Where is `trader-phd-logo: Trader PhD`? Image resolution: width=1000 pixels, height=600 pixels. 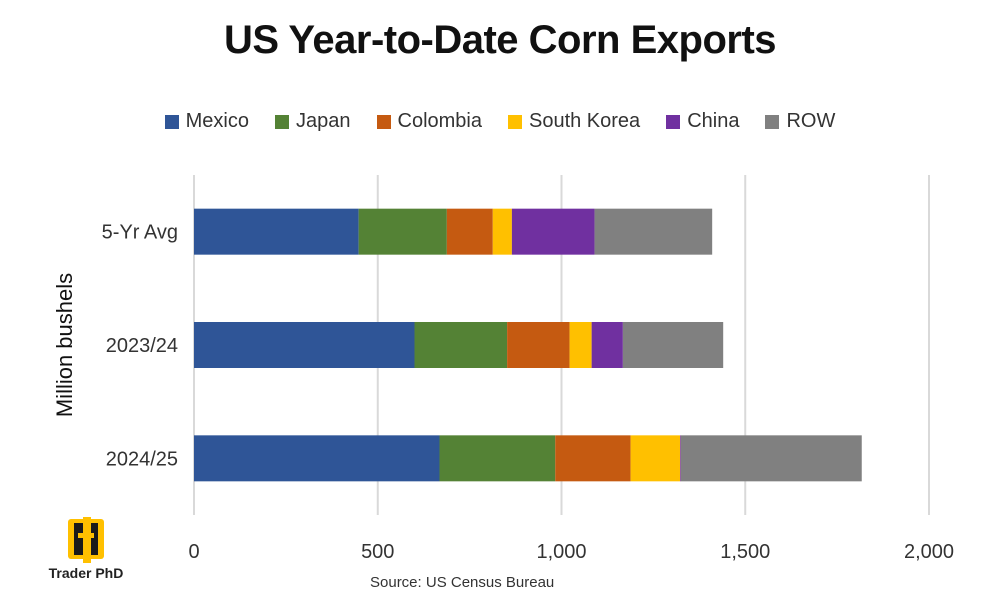 trader-phd-logo: Trader PhD is located at coordinates (86, 550).